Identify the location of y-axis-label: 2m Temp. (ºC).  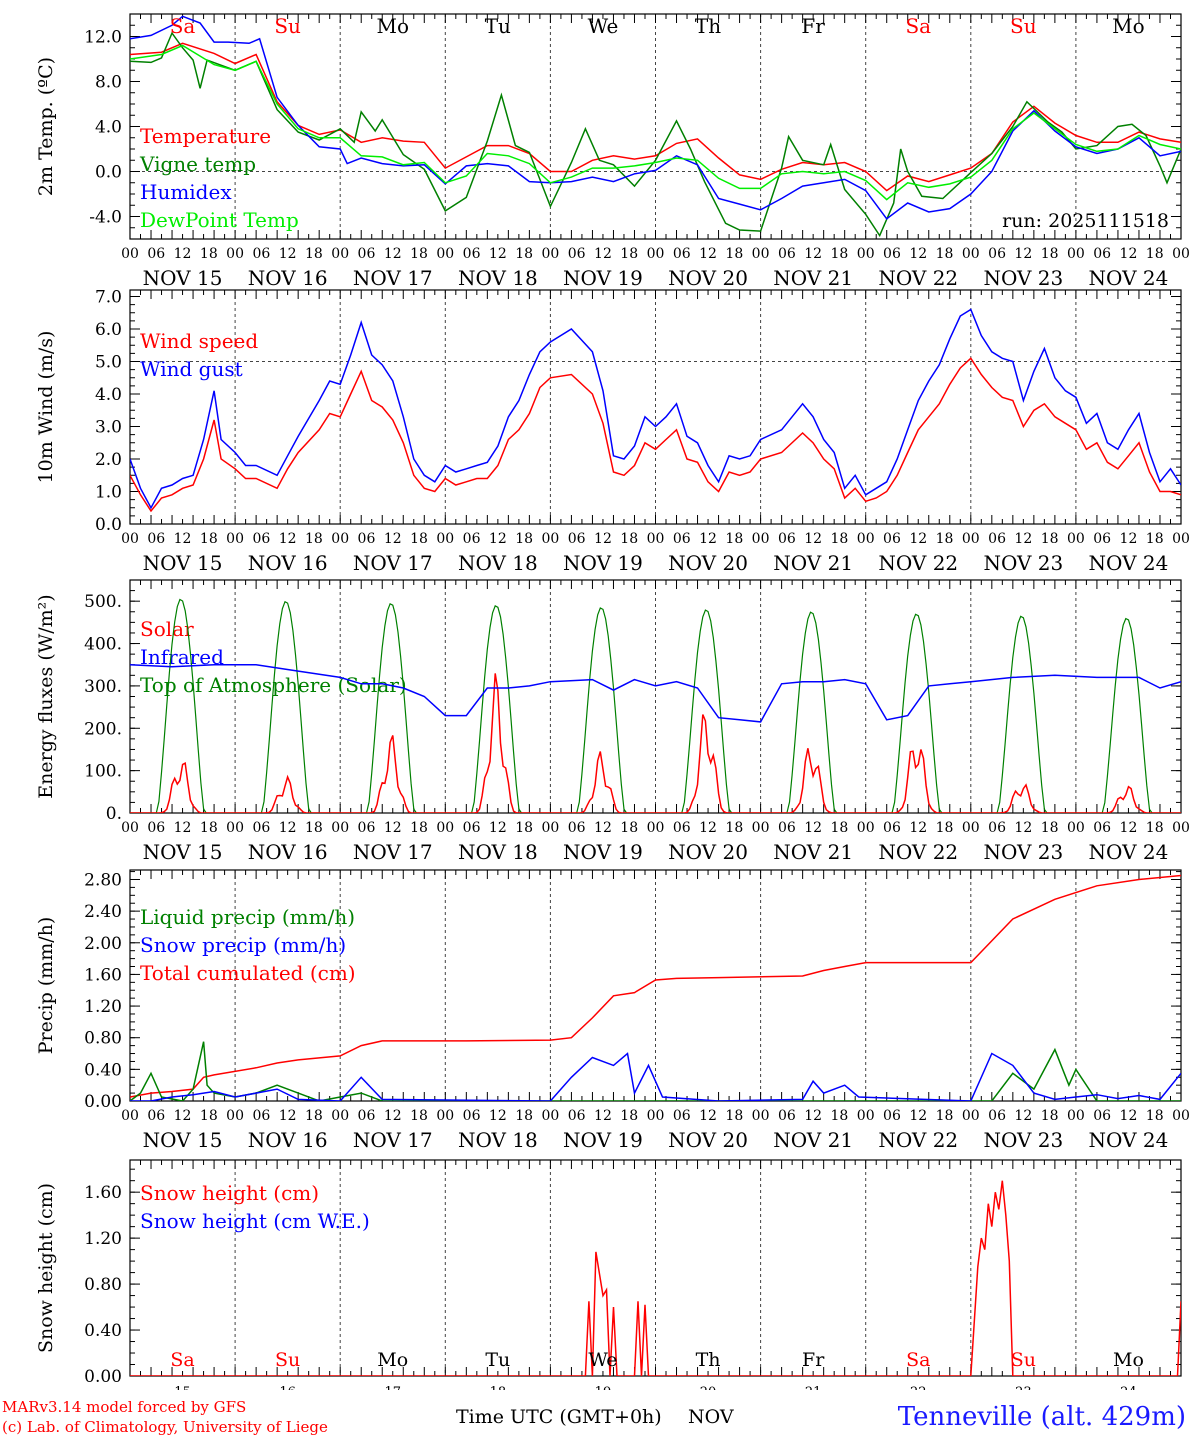
(46, 126).